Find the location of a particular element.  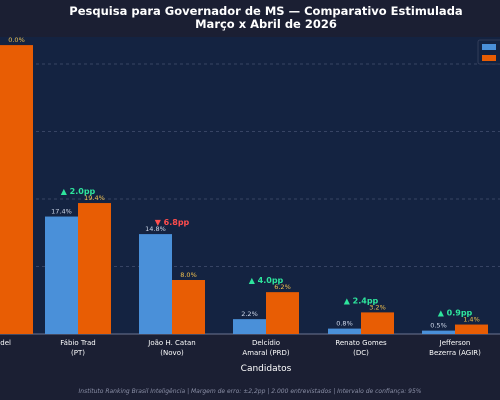

change-label-4: ▲ 2.4pp is located at coordinates (361, 300).